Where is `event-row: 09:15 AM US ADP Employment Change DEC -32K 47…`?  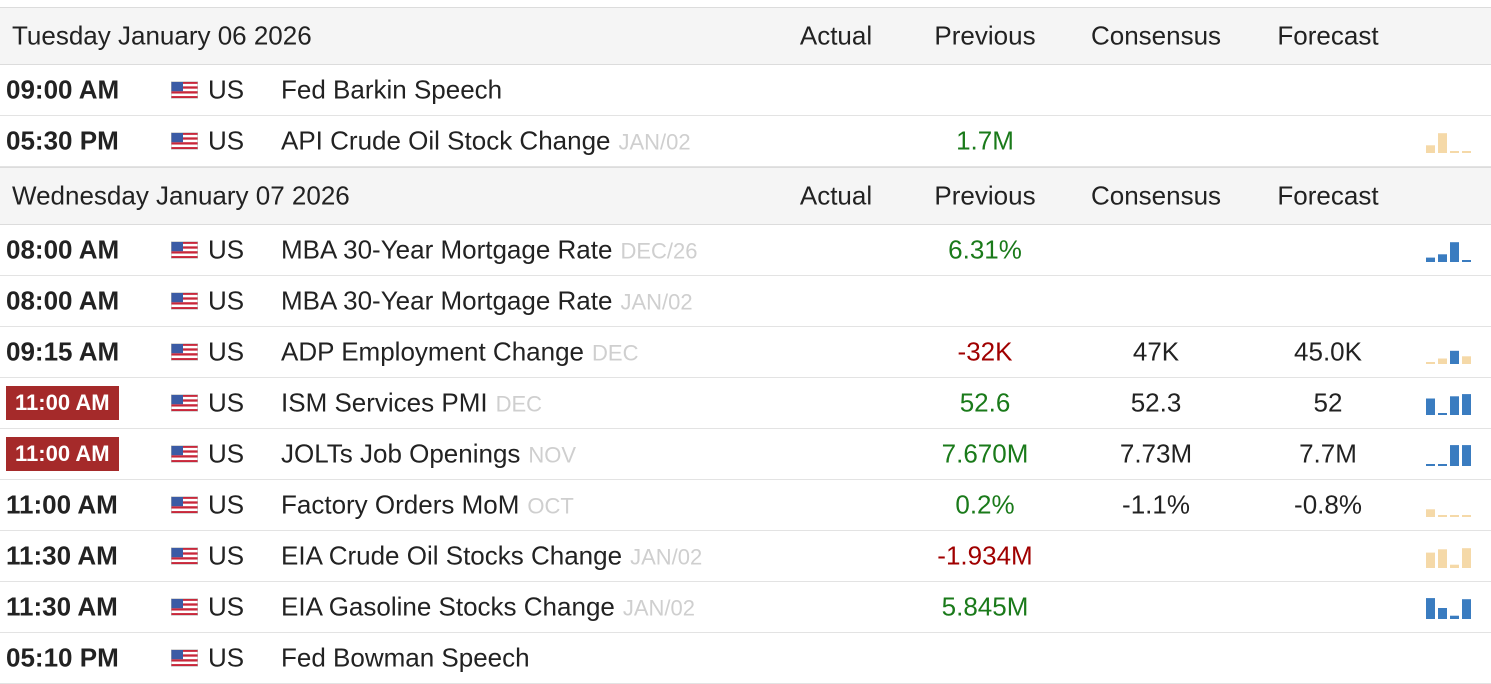 event-row: 09:15 AM US ADP Employment Change DEC -32K 47… is located at coordinates (745, 352).